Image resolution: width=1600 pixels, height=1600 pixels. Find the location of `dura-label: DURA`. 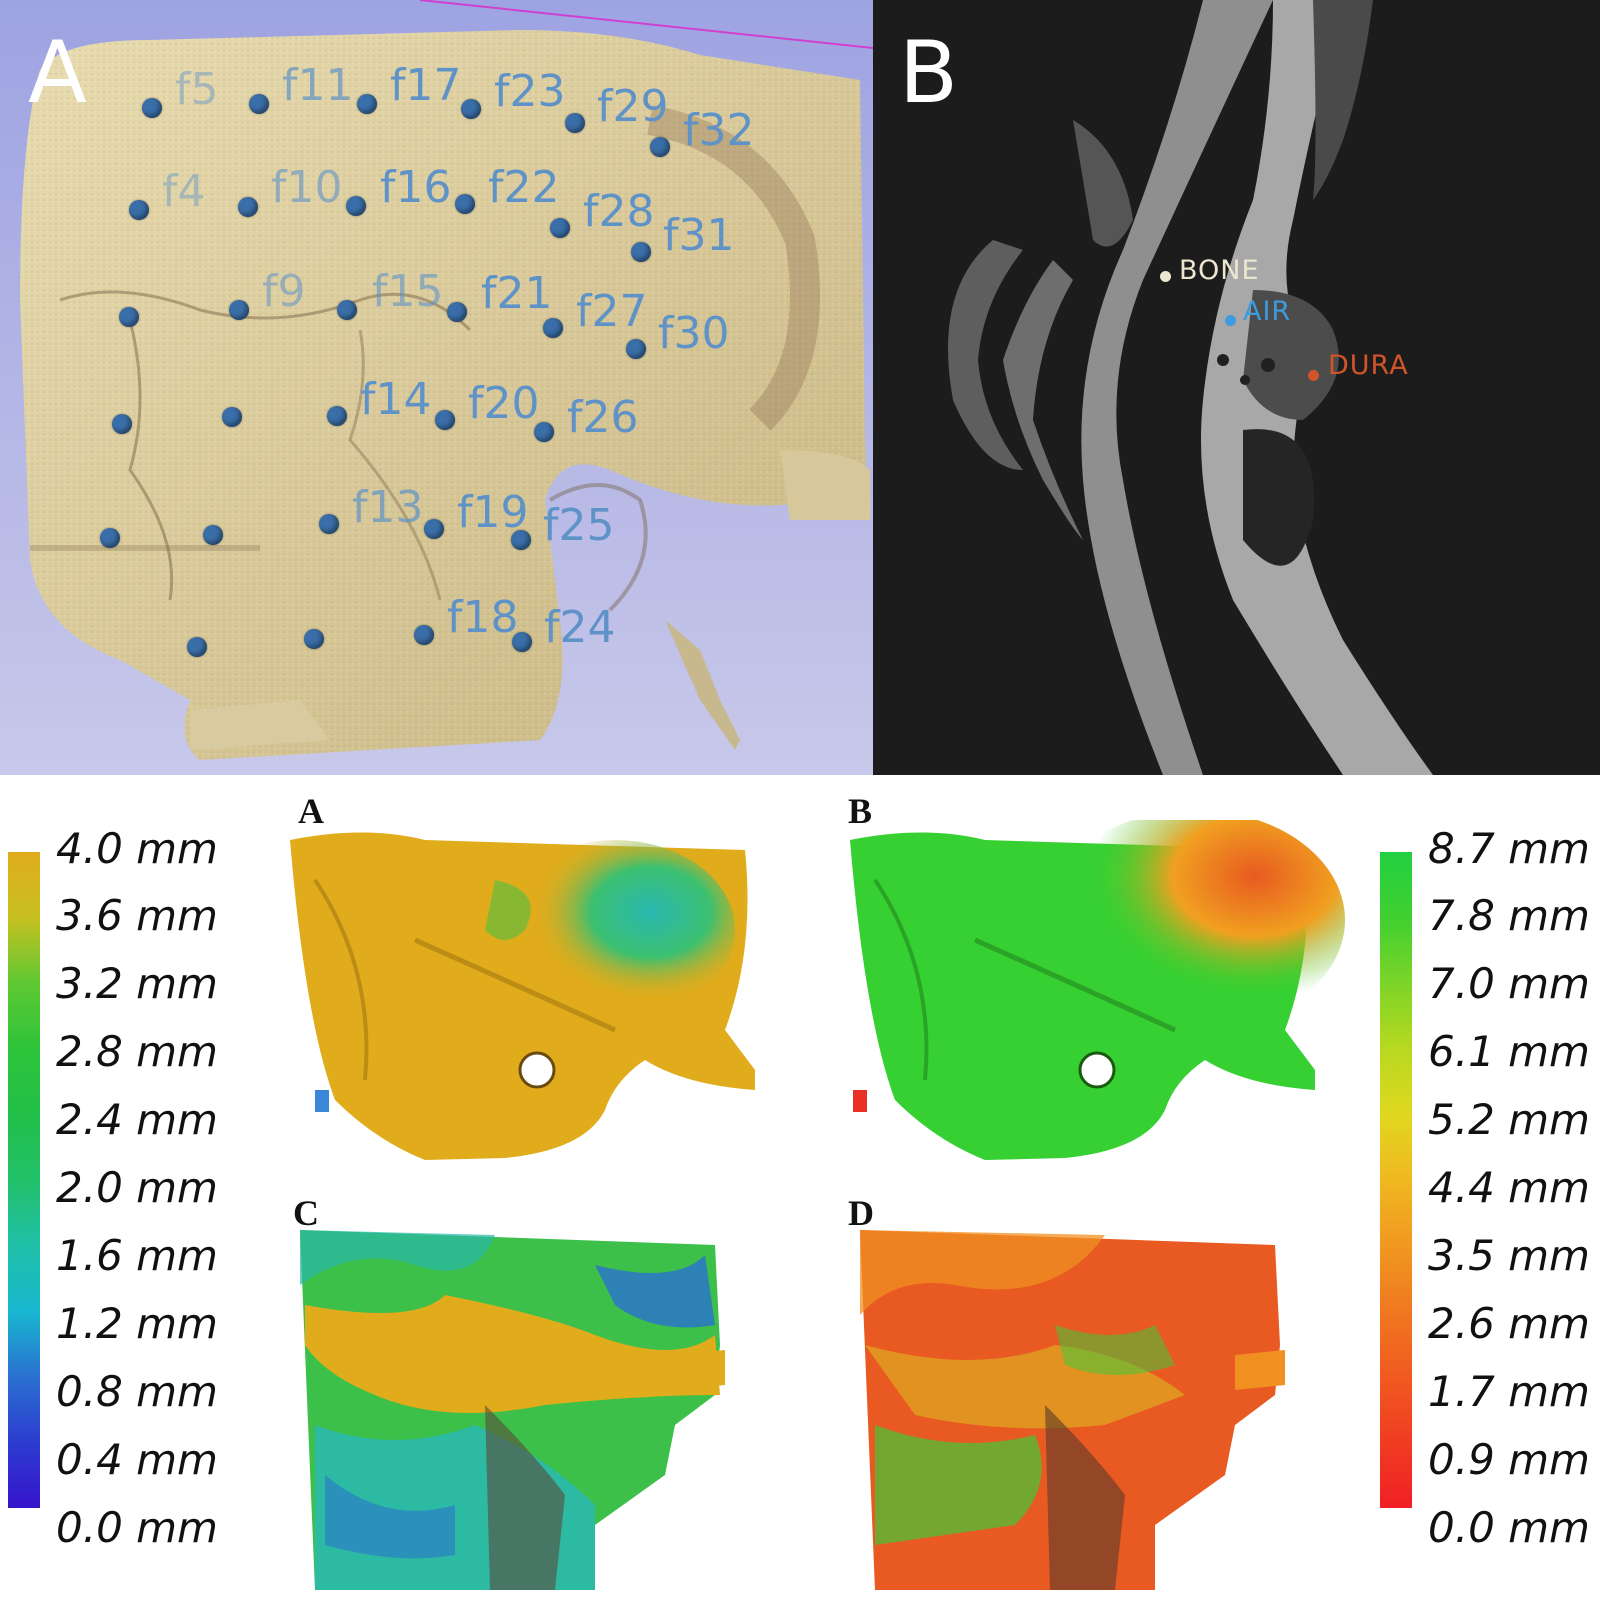

dura-label: DURA is located at coordinates (1368, 365).